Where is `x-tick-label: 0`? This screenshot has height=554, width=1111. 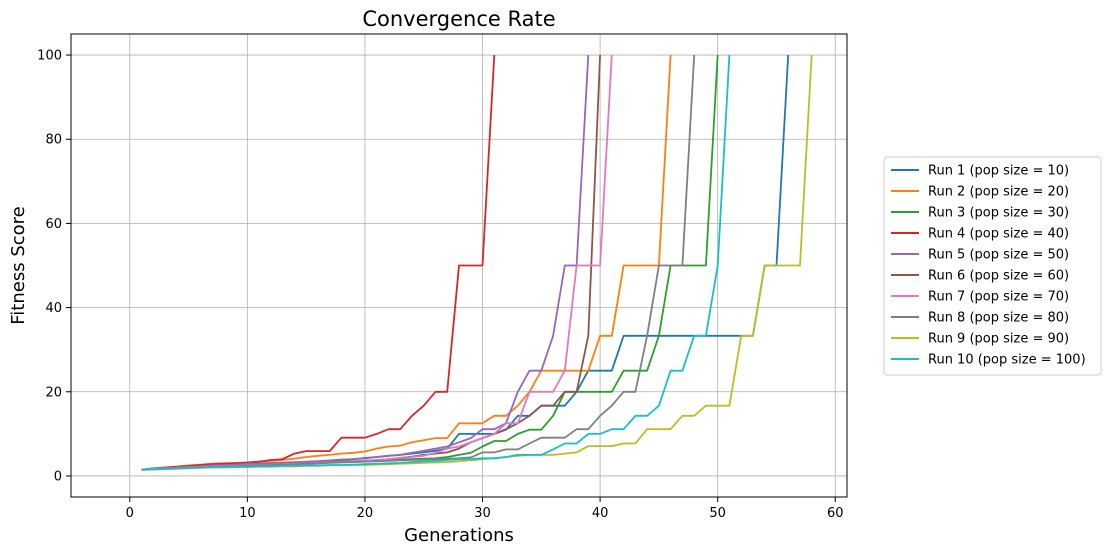 x-tick-label: 0 is located at coordinates (130, 513).